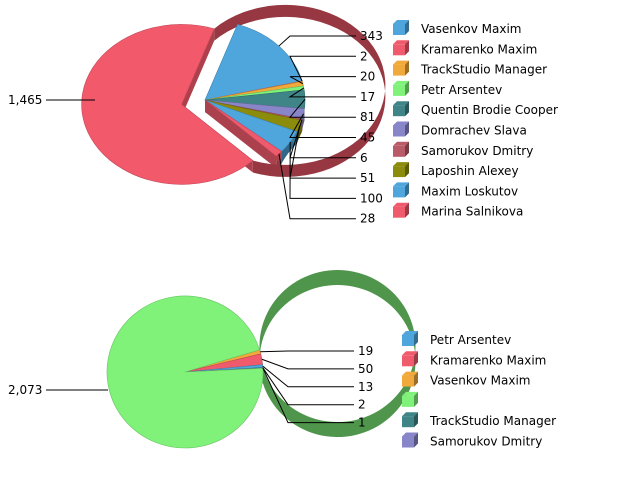 The height and width of the screenshot is (484, 640). I want to click on legend-label: Marina Salnikova, so click(472, 212).